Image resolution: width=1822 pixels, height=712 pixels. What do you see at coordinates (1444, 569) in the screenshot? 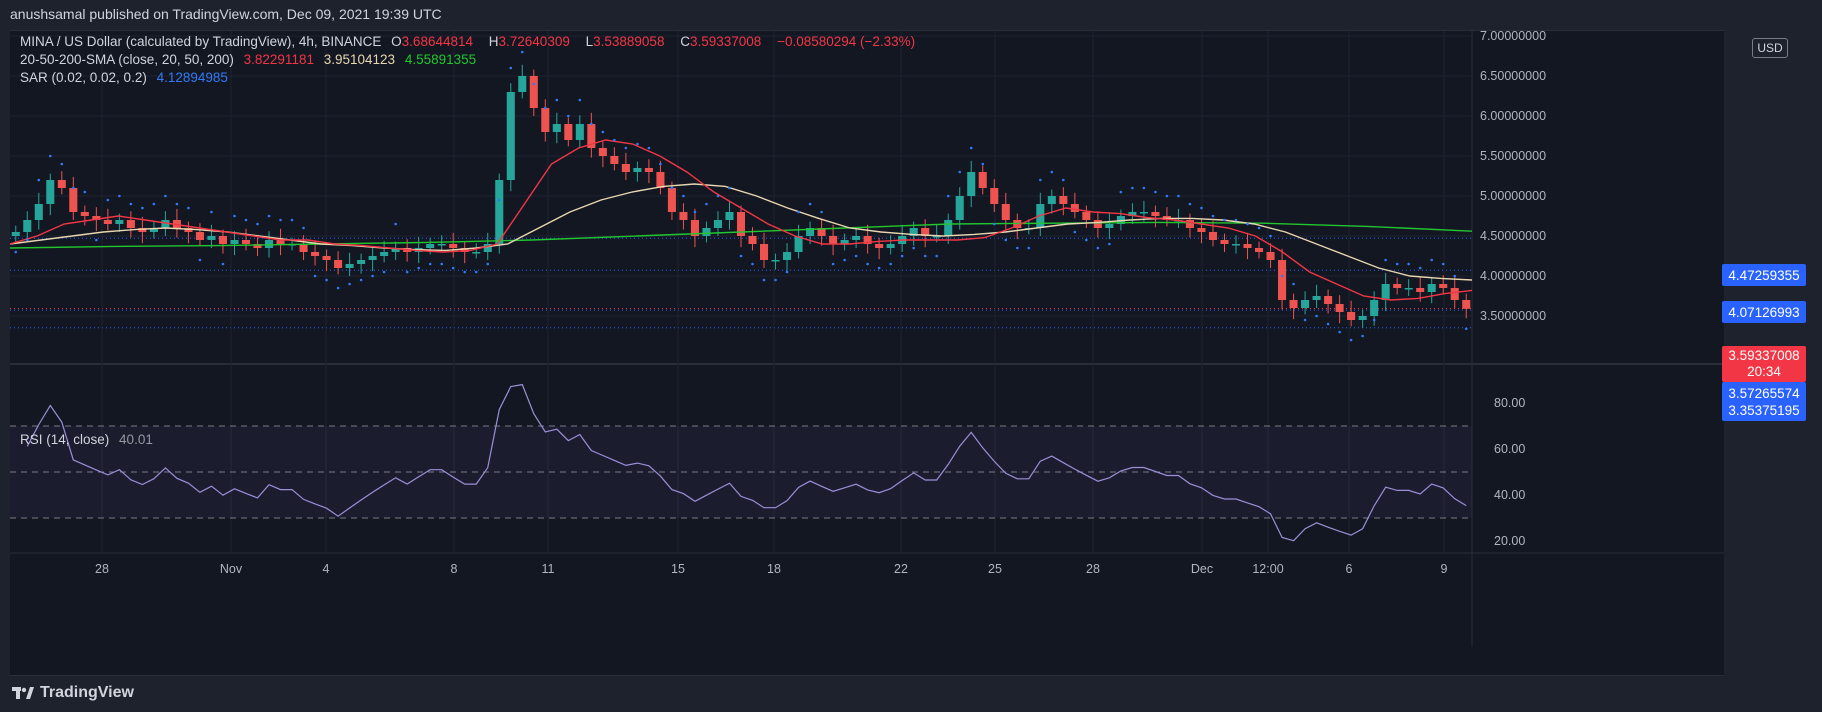
I see `time-tick-label: 9` at bounding box center [1444, 569].